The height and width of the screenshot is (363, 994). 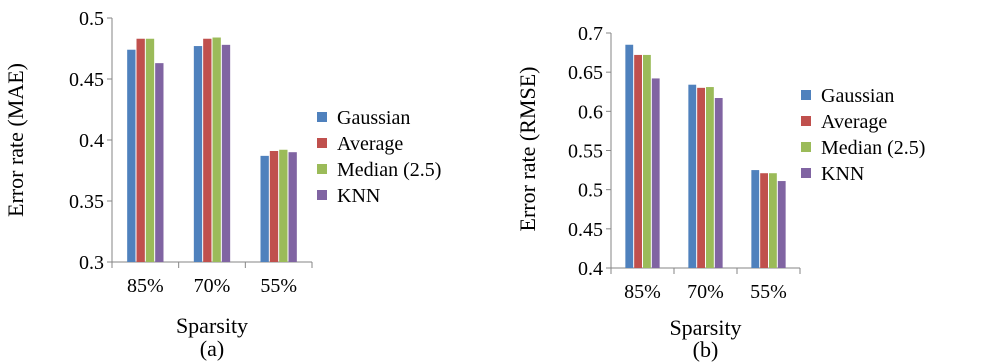 What do you see at coordinates (585, 152) in the screenshot?
I see `y-tick-label: 0.55` at bounding box center [585, 152].